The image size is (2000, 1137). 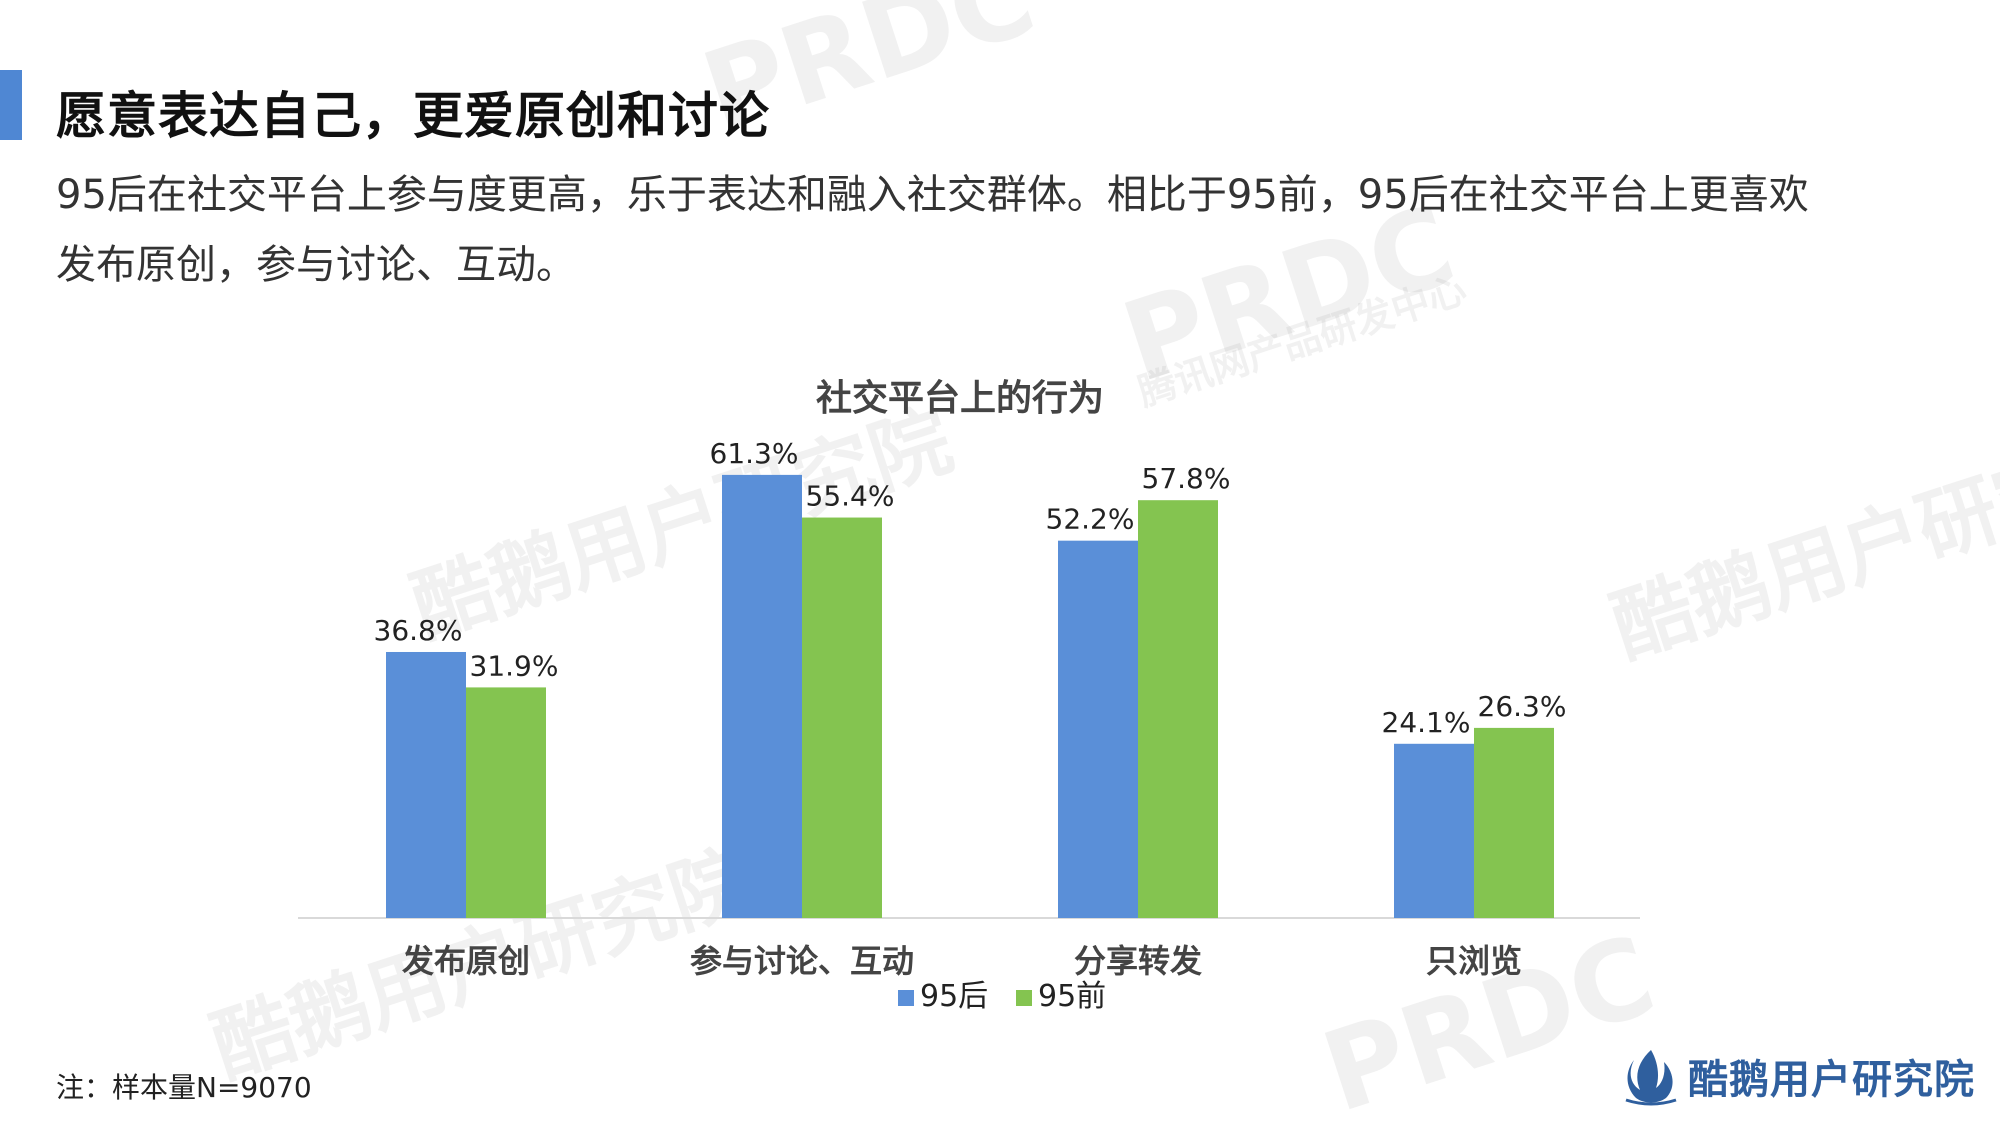 I want to click on brand-name: 酷鹅用户研究院, so click(x=1831, y=1080).